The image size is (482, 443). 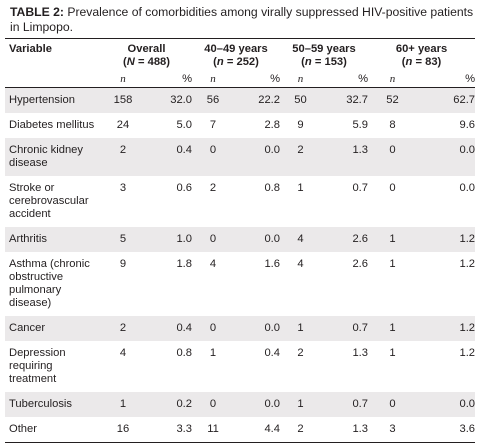 What do you see at coordinates (123, 100) in the screenshot?
I see `cell-count: 158` at bounding box center [123, 100].